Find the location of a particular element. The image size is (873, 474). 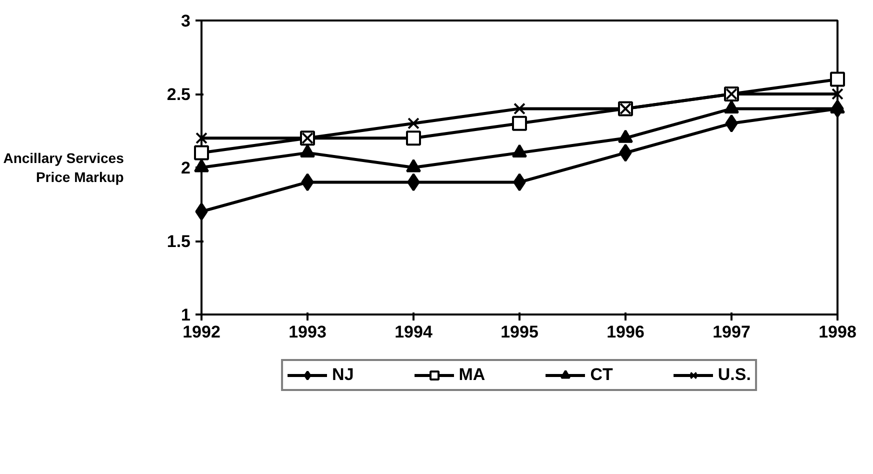

x-tick-label: 1994 is located at coordinates (413, 332).